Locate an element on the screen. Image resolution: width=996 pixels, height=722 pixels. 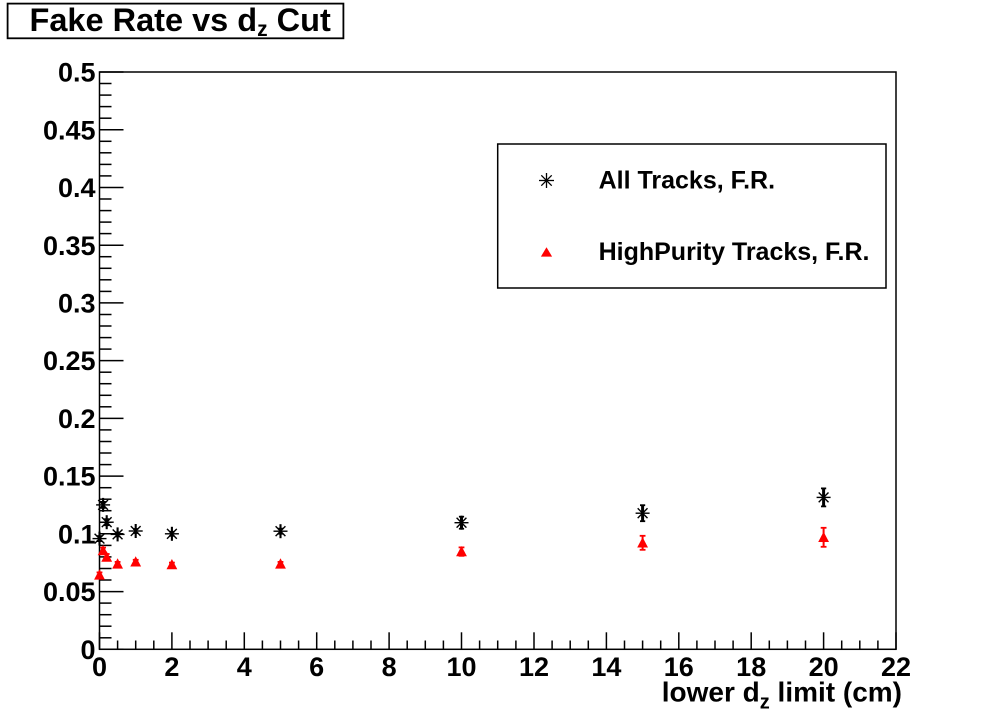
svg-text: All Tracks, F.R. is located at coordinates (687, 180).